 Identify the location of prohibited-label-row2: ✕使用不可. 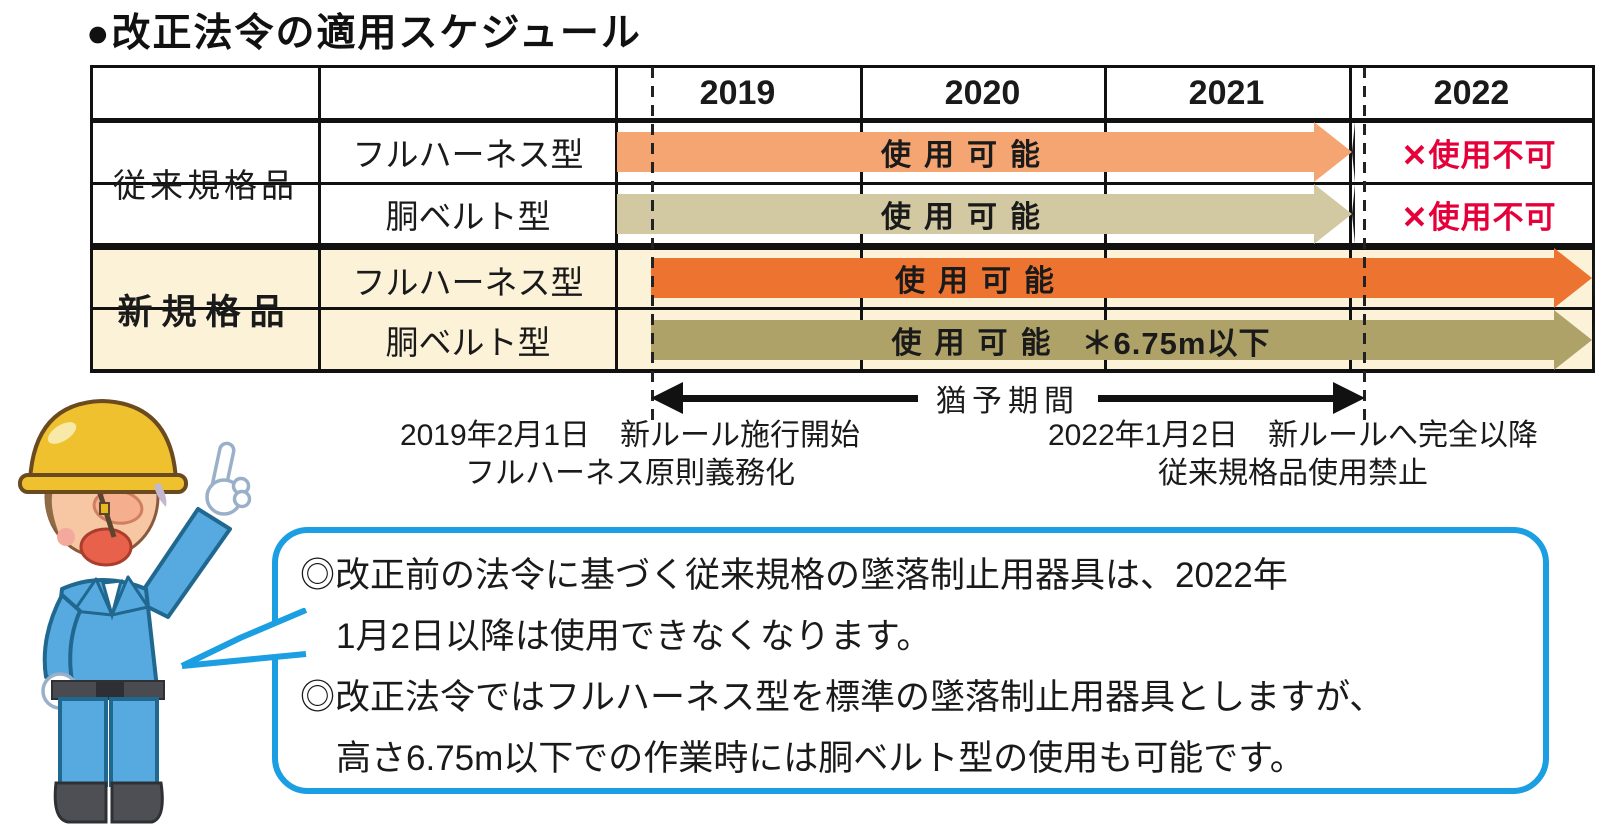
(1479, 217).